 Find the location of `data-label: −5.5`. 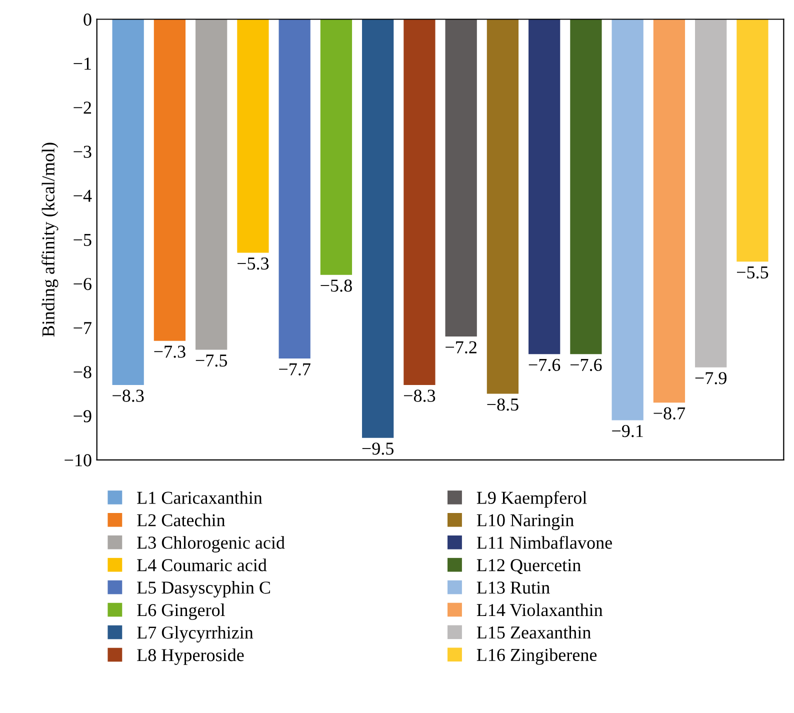

data-label: −5.5 is located at coordinates (752, 272).